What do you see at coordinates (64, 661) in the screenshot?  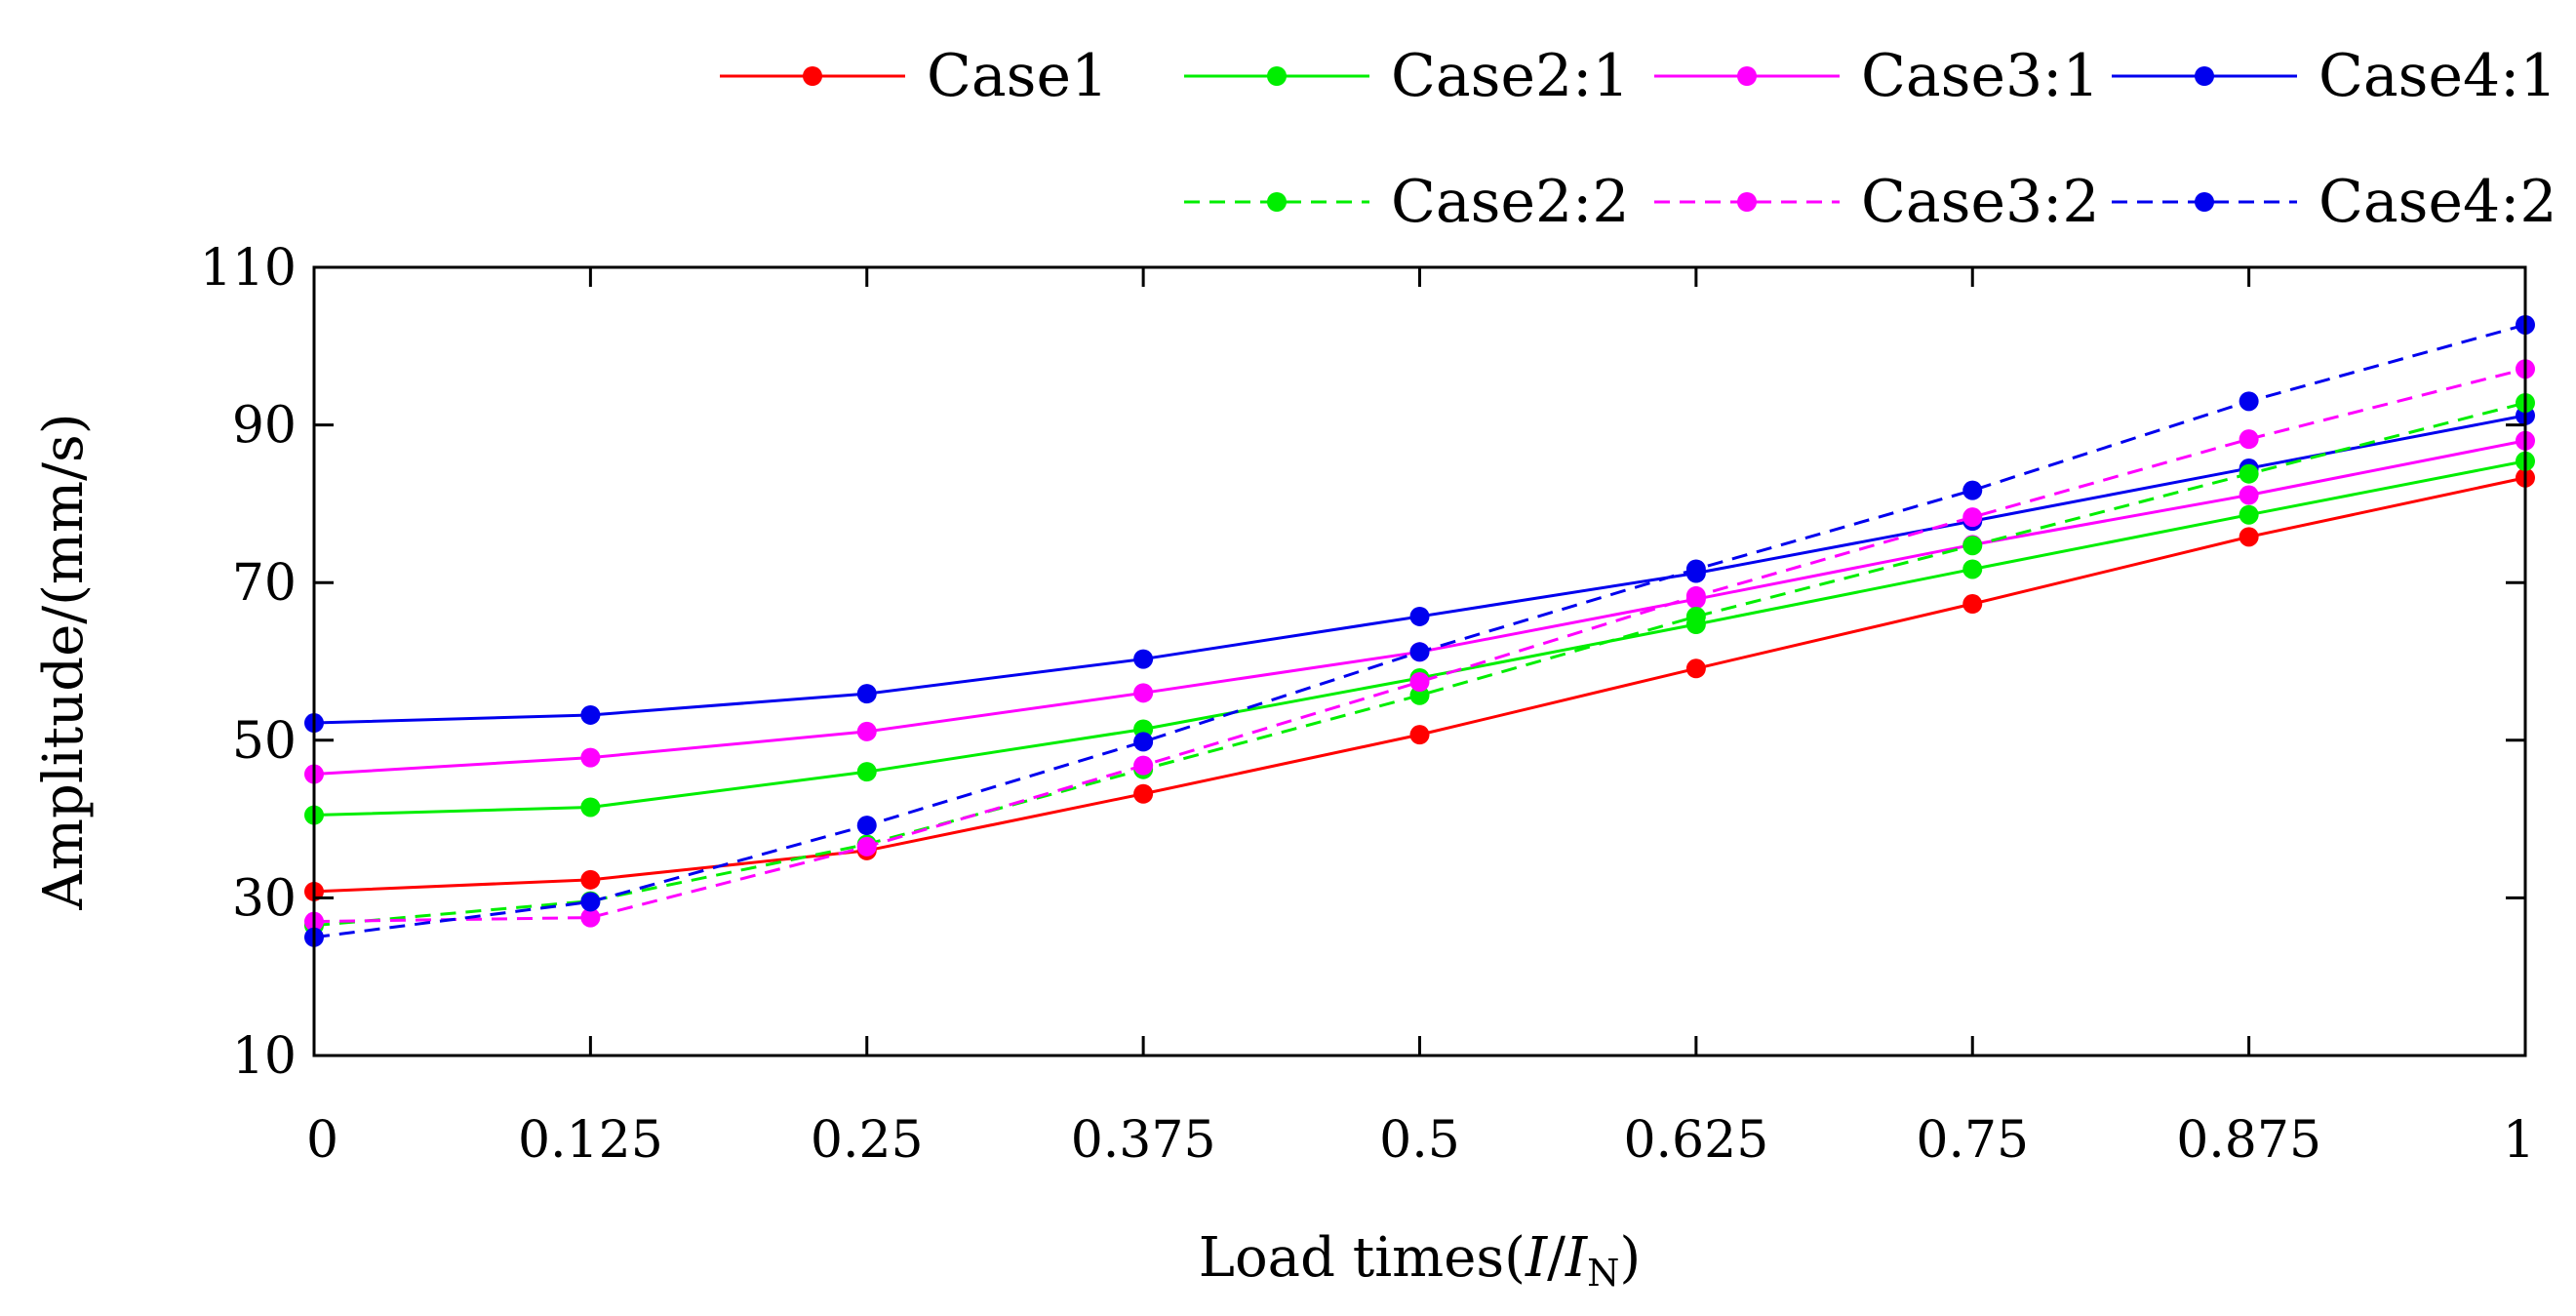 I see `y-axis-title: Amplitude/(mm/s)` at bounding box center [64, 661].